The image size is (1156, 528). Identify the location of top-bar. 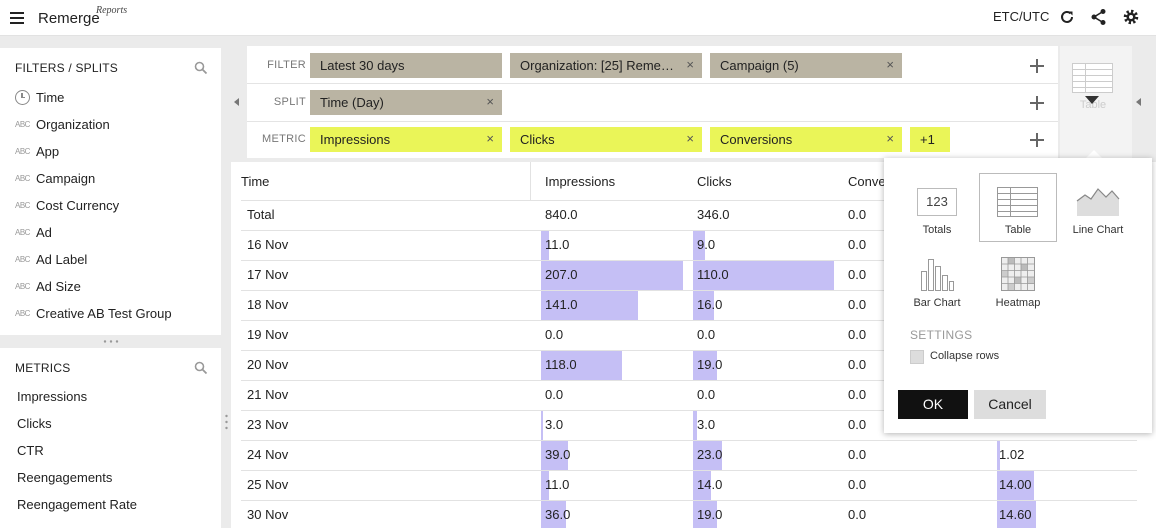
(578, 18).